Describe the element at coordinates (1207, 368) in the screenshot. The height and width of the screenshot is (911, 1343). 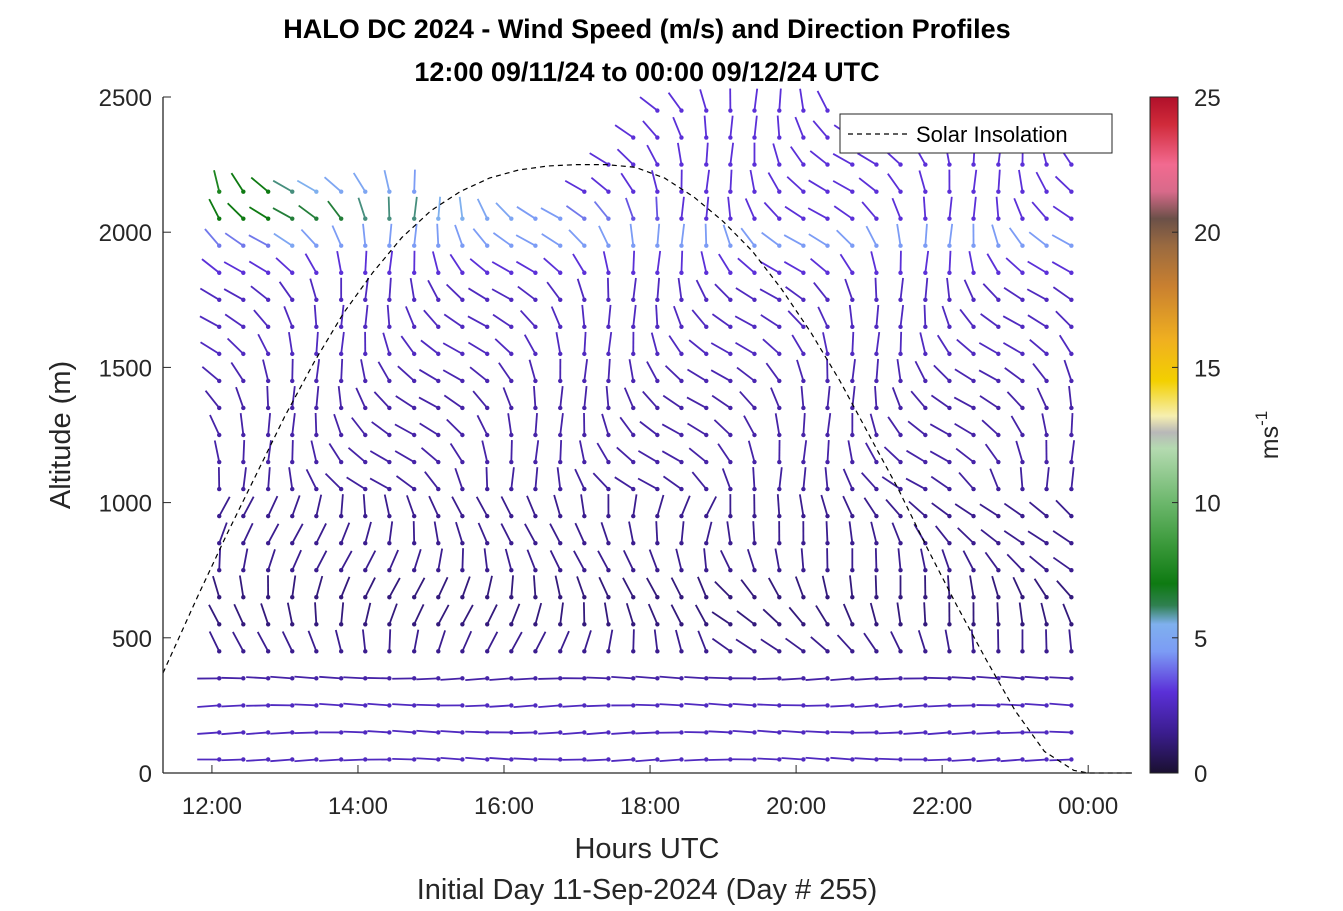
I see `colorbar-tick-label: 15` at that location.